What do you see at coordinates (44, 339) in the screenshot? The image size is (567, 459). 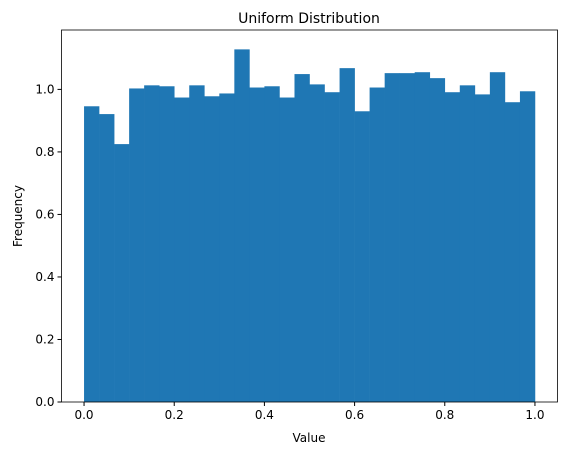 I see `y-tick-label: 0.2` at bounding box center [44, 339].